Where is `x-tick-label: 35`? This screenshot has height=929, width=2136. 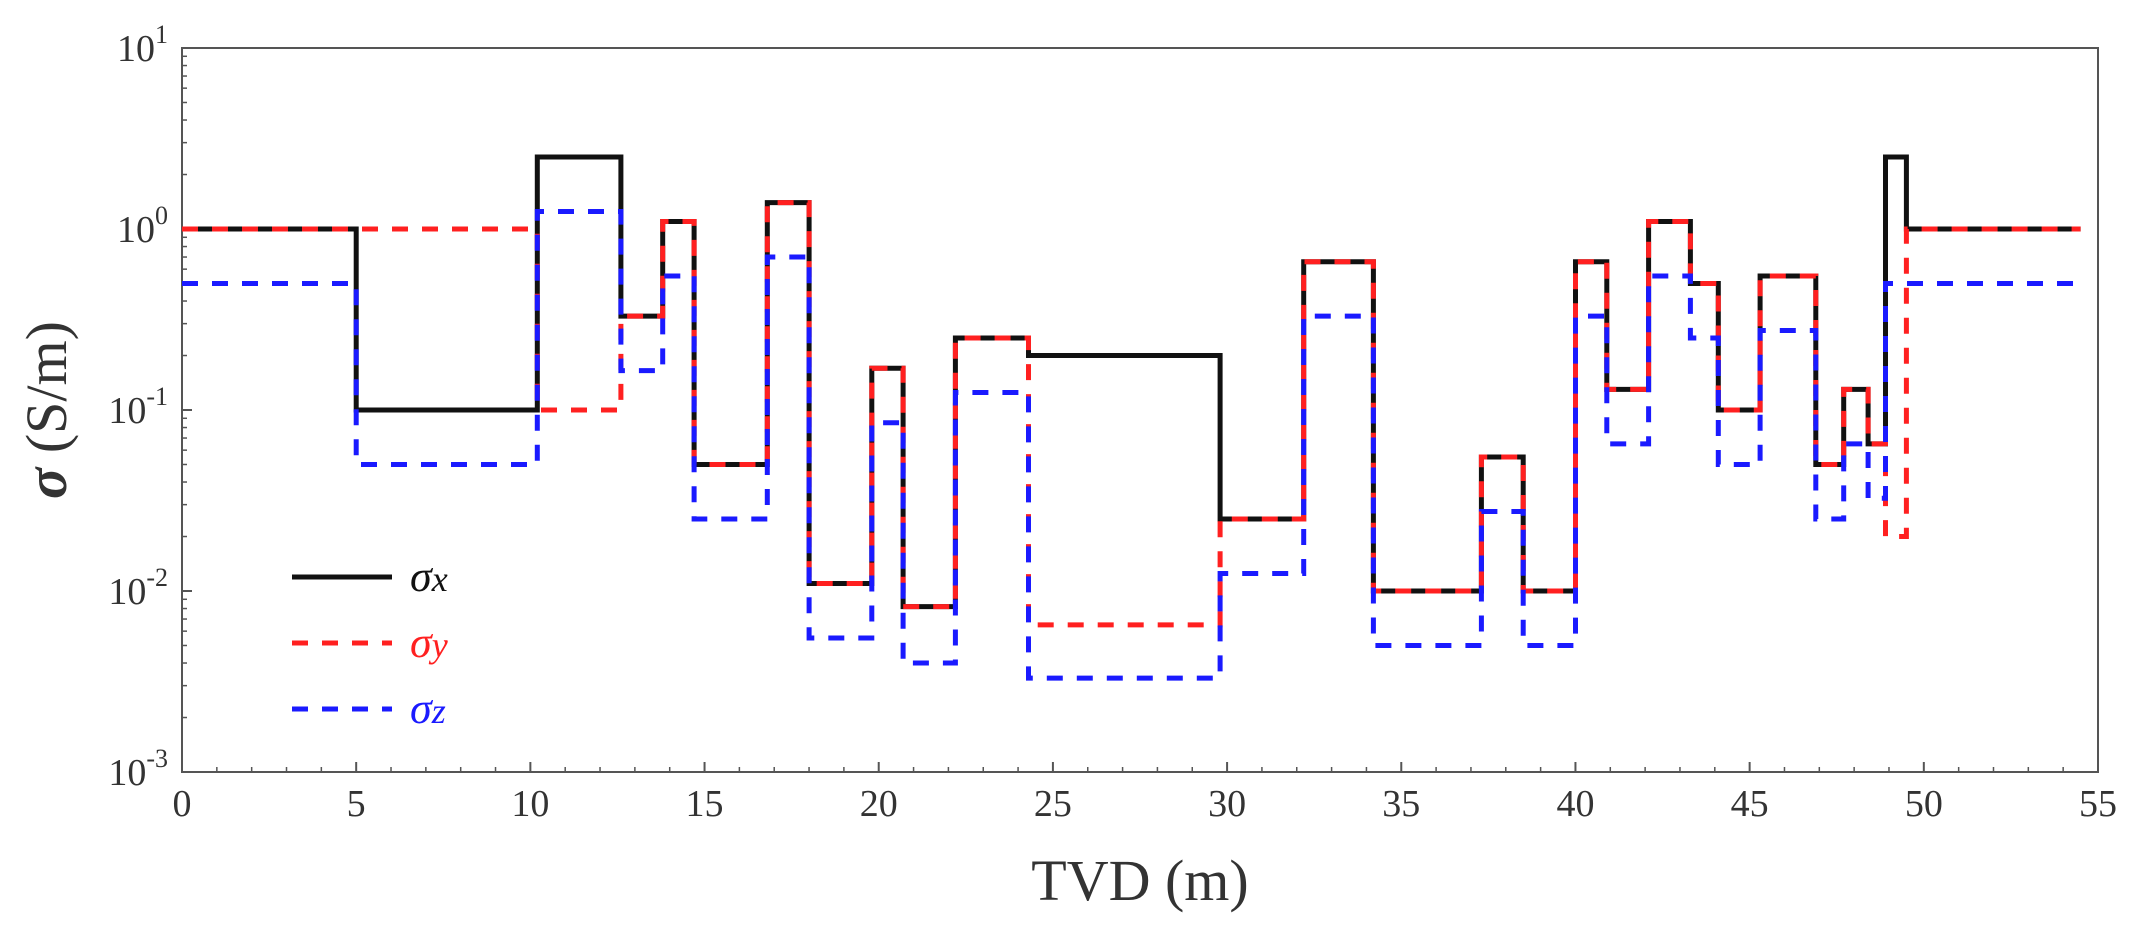 x-tick-label: 35 is located at coordinates (1401, 804).